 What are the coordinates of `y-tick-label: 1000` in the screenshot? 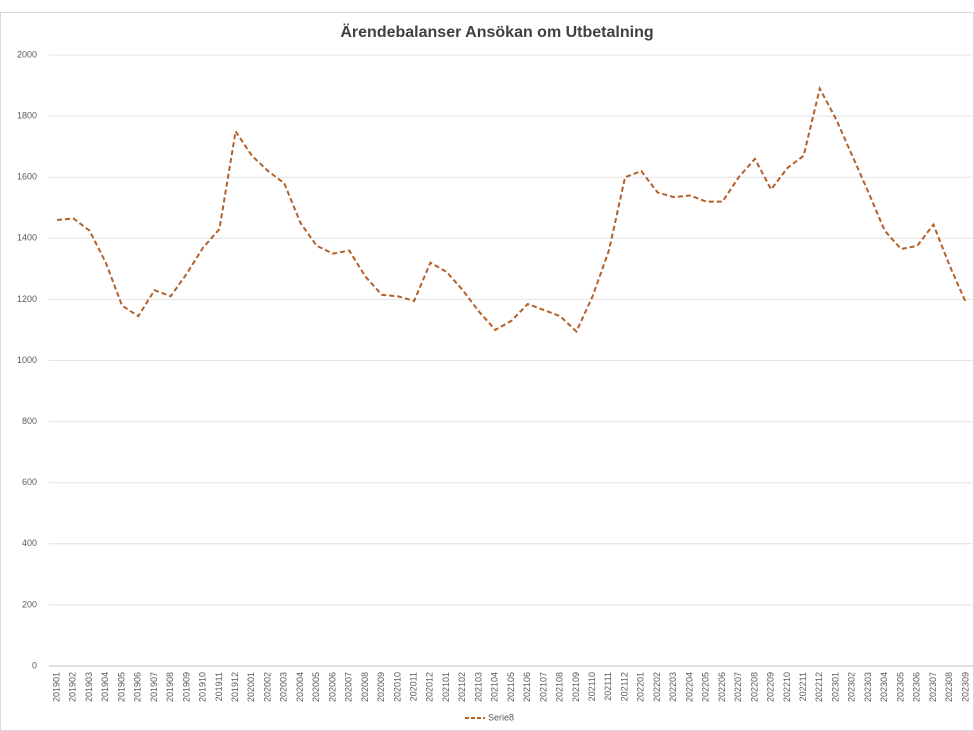 It's located at (27, 360).